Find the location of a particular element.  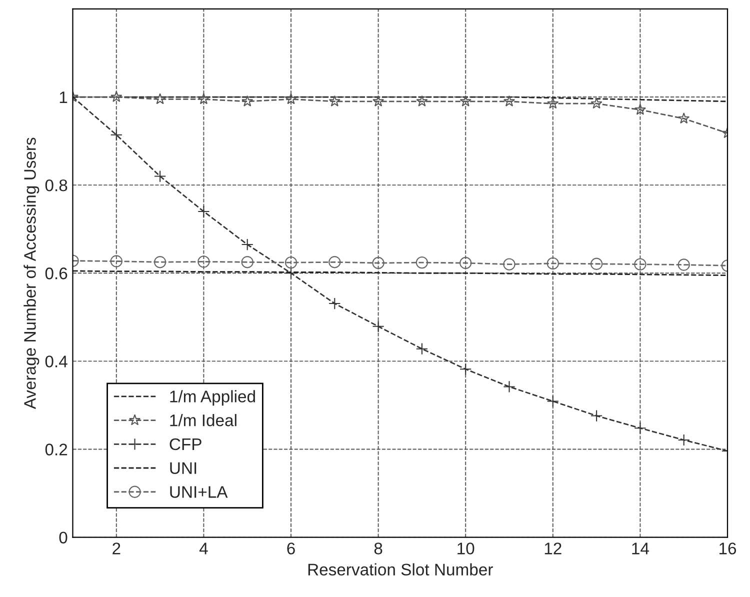

x-tick-label: 10 is located at coordinates (466, 548).